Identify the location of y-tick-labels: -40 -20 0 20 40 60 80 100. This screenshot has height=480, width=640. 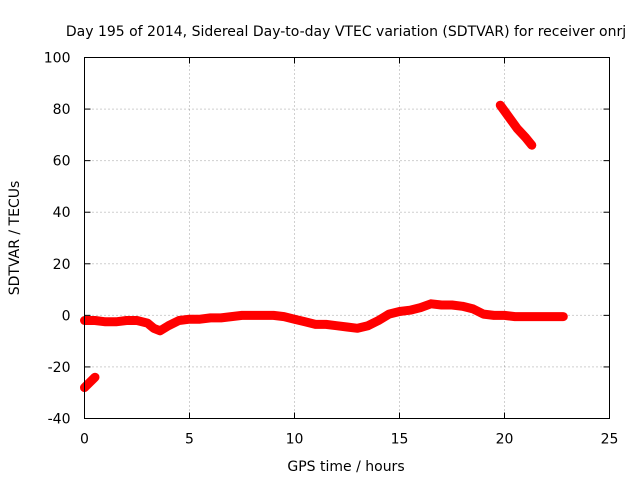
(57, 239).